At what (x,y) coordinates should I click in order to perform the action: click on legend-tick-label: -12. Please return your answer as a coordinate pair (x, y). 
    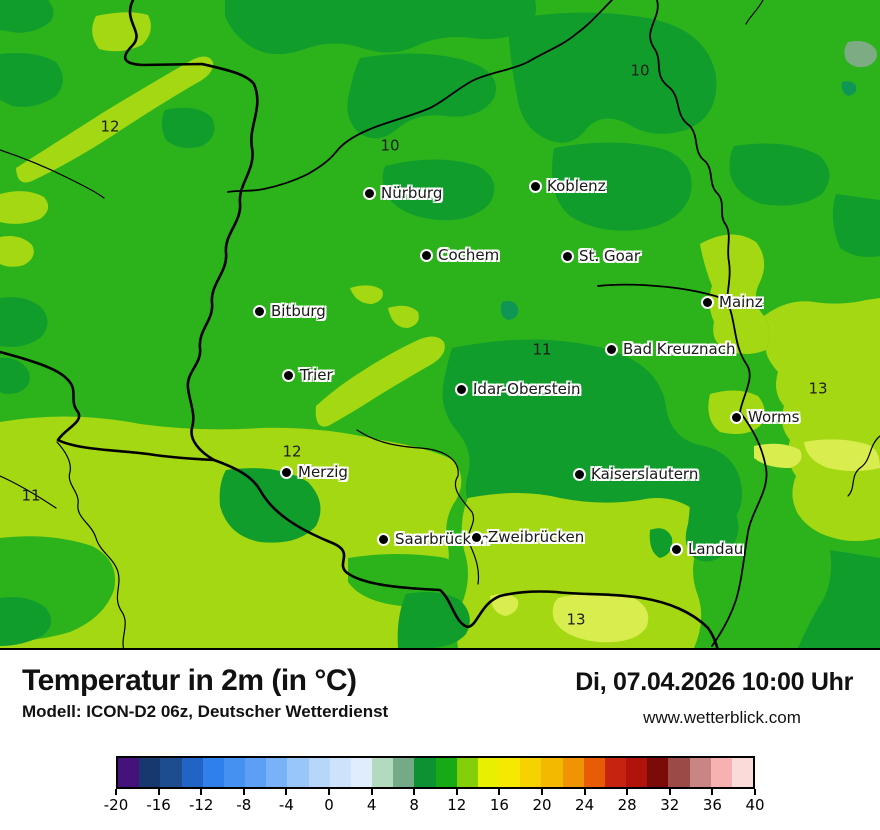
    Looking at the image, I should click on (201, 805).